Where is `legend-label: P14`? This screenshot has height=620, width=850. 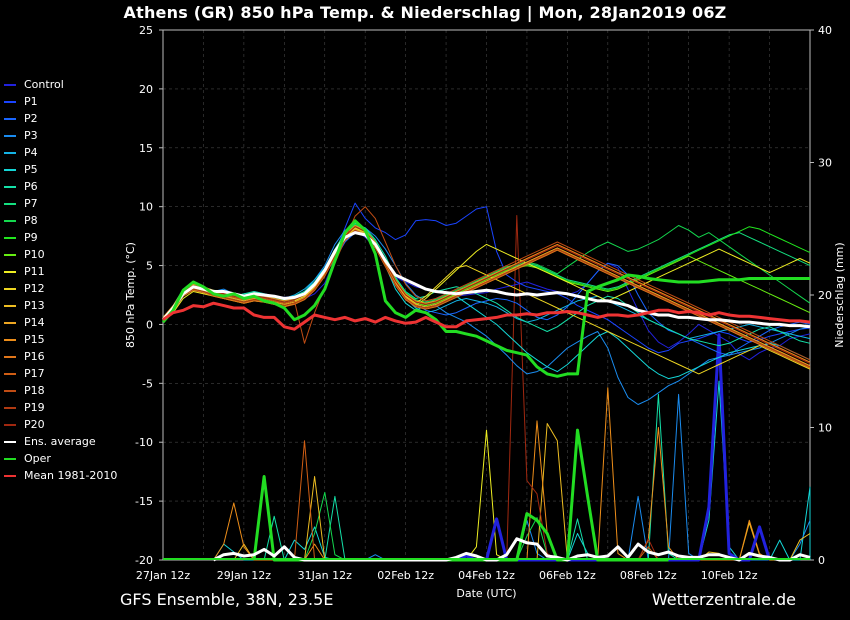 legend-label: P14 is located at coordinates (34, 322).